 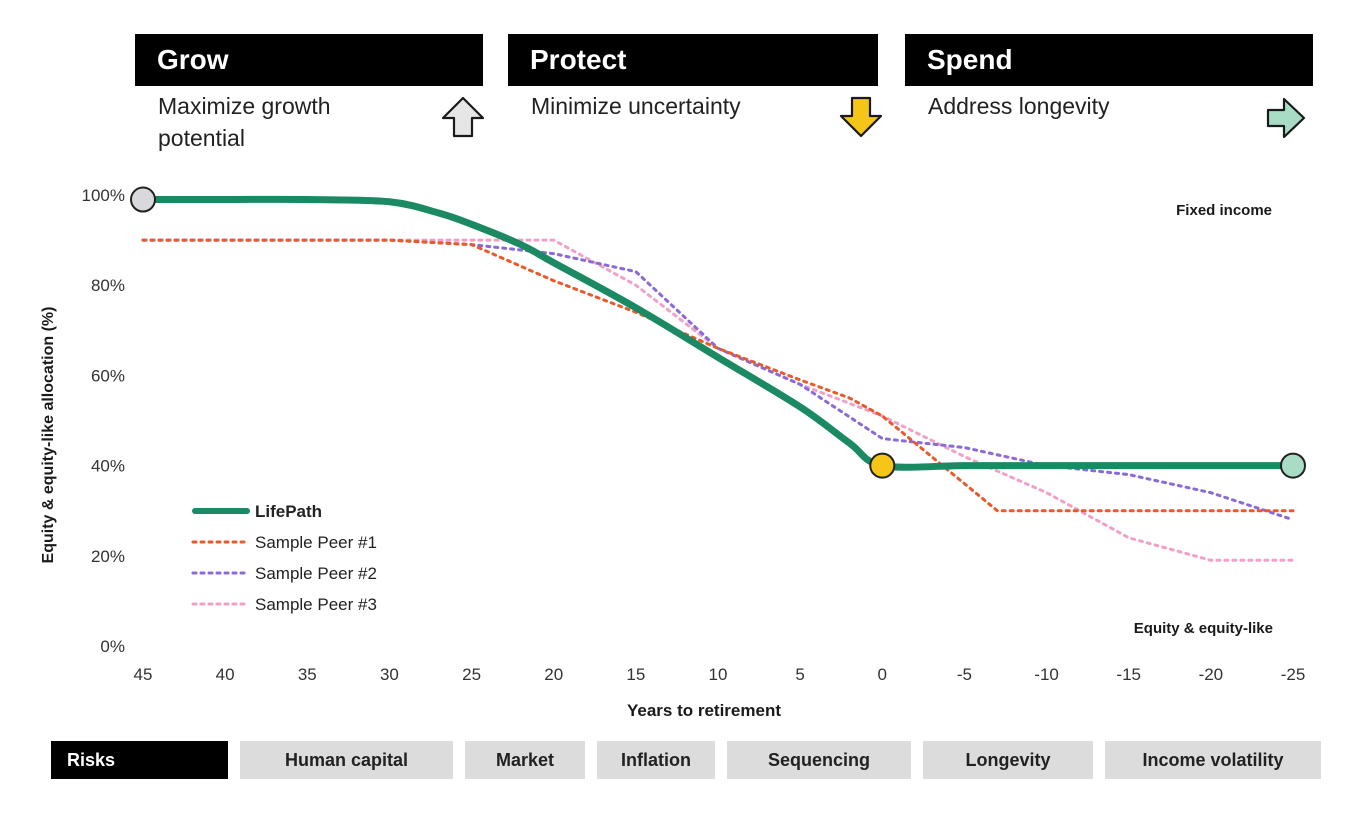 I want to click on x-tick-label: -20, so click(x=1211, y=674).